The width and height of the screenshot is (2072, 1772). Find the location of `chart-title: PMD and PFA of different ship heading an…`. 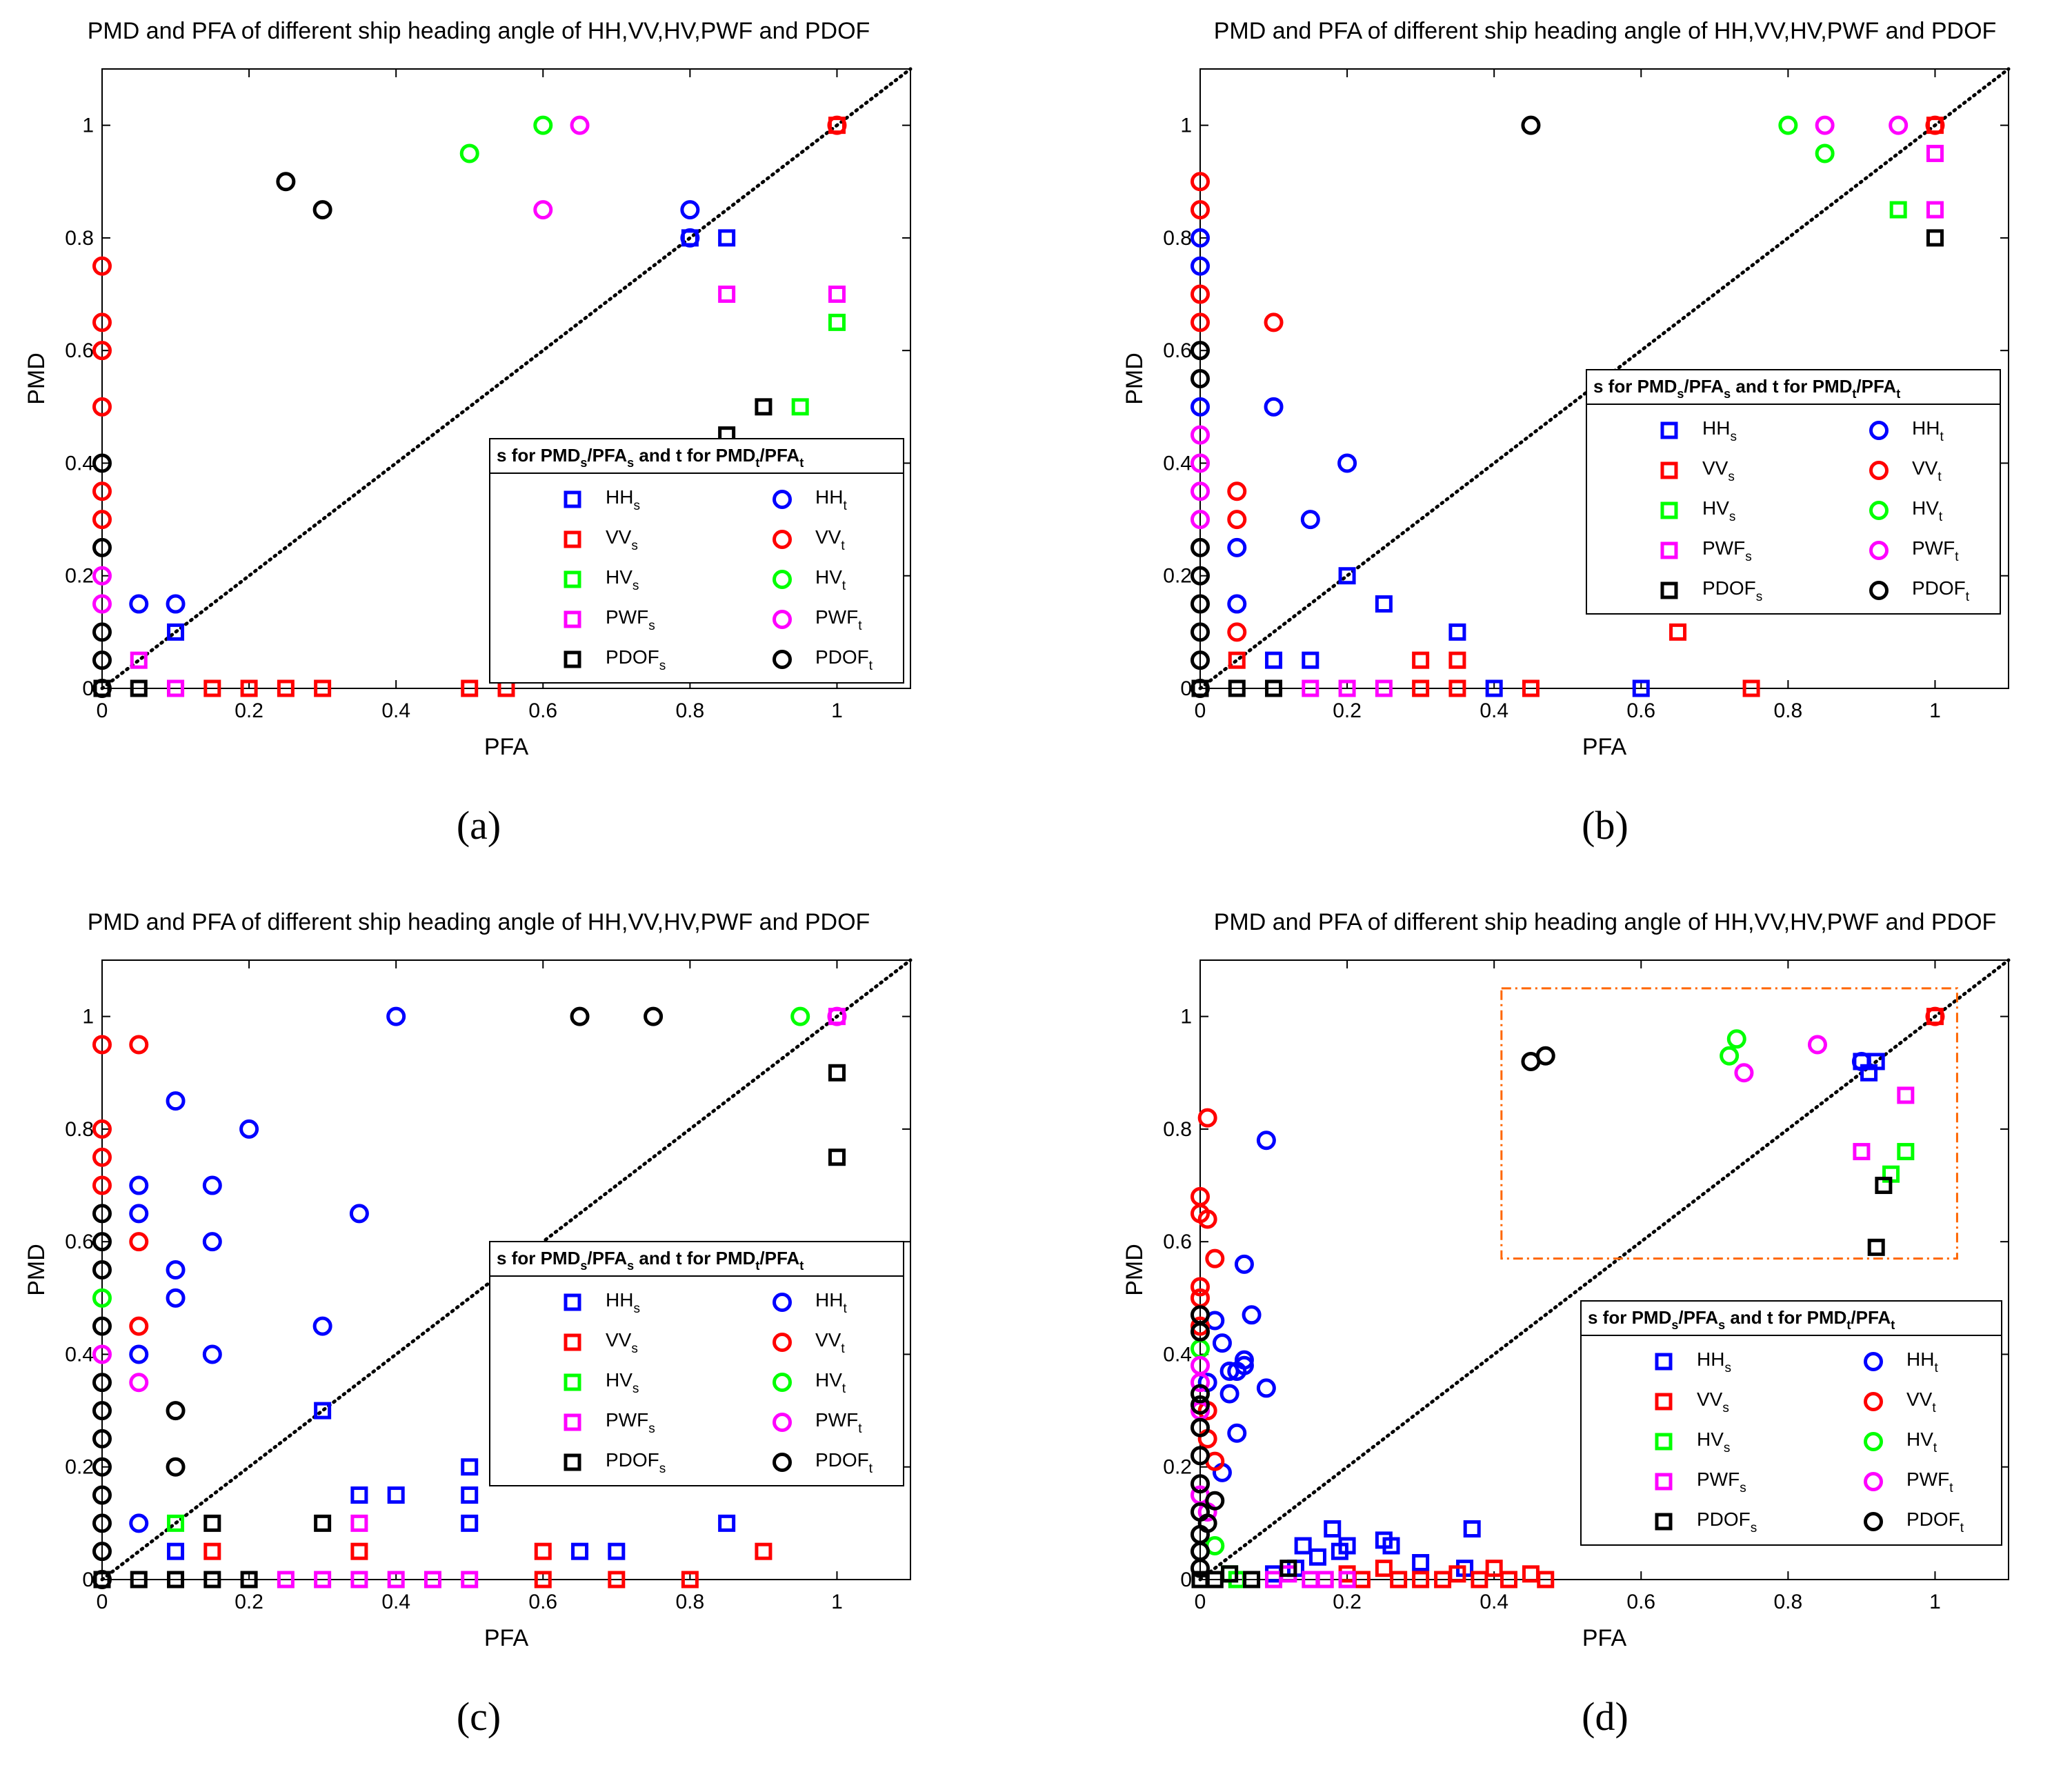

chart-title: PMD and PFA of different ship heading an… is located at coordinates (1606, 922).